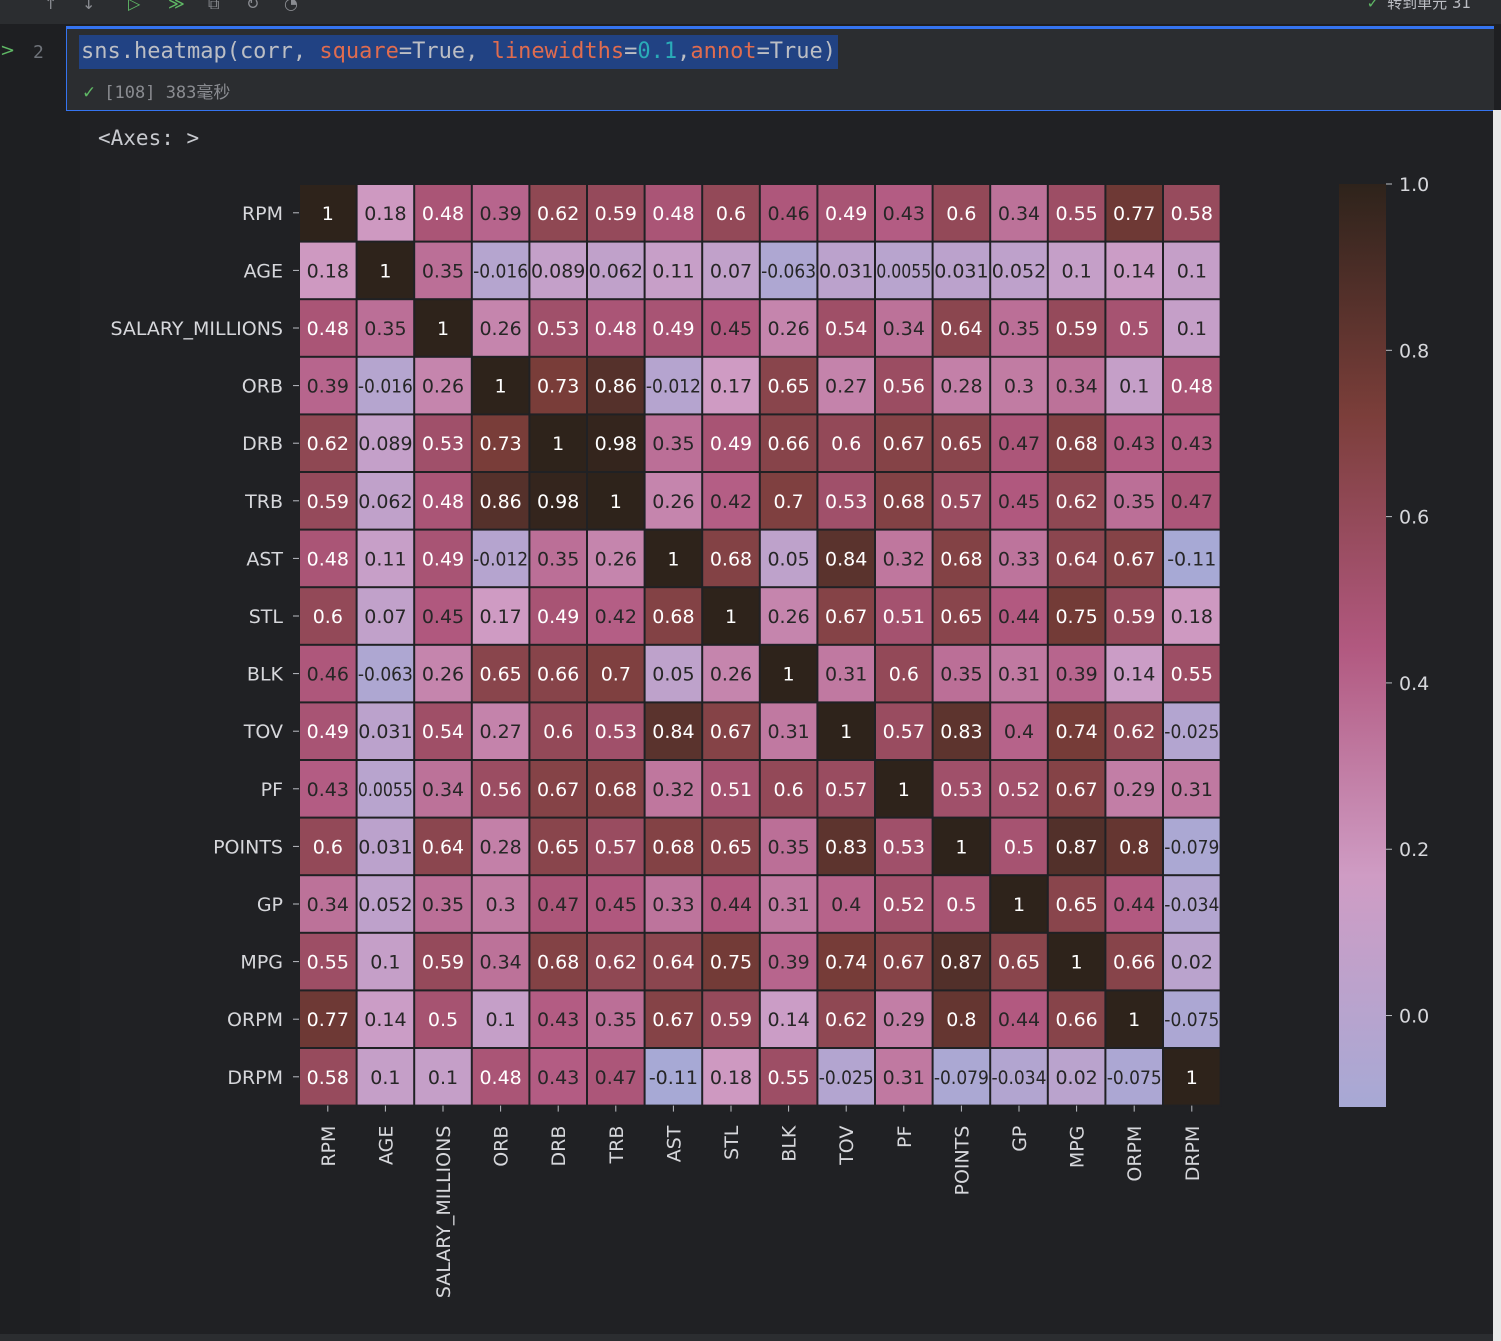 Image resolution: width=1501 pixels, height=1341 pixels. I want to click on heatmap-cell-gp-stl, so click(731, 904).